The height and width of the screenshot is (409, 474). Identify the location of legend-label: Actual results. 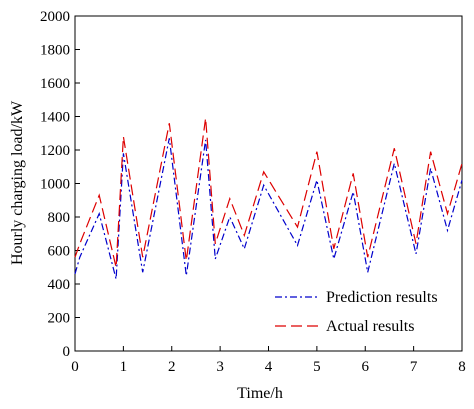
(370, 326).